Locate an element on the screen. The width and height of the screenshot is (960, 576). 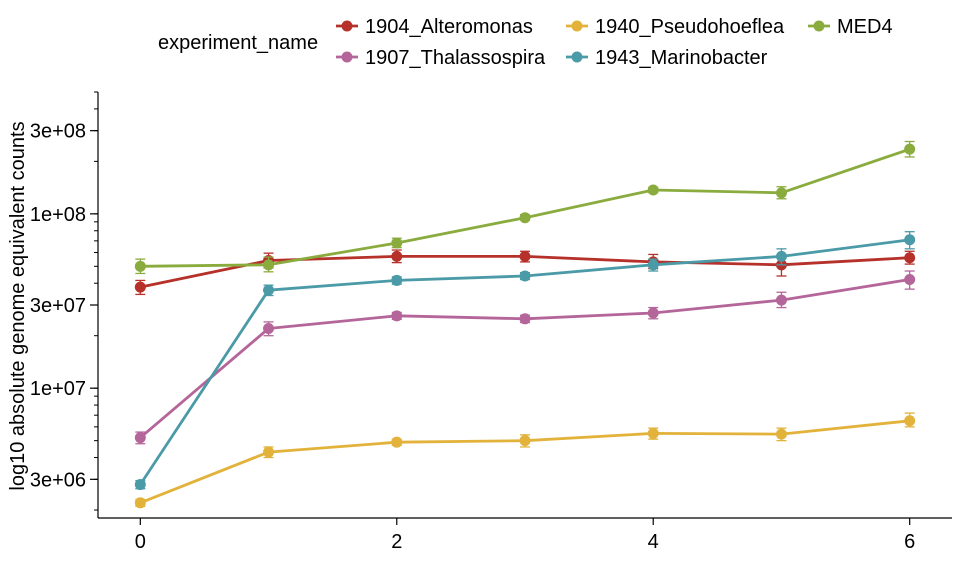
x-tick-label: 0 is located at coordinates (140, 542).